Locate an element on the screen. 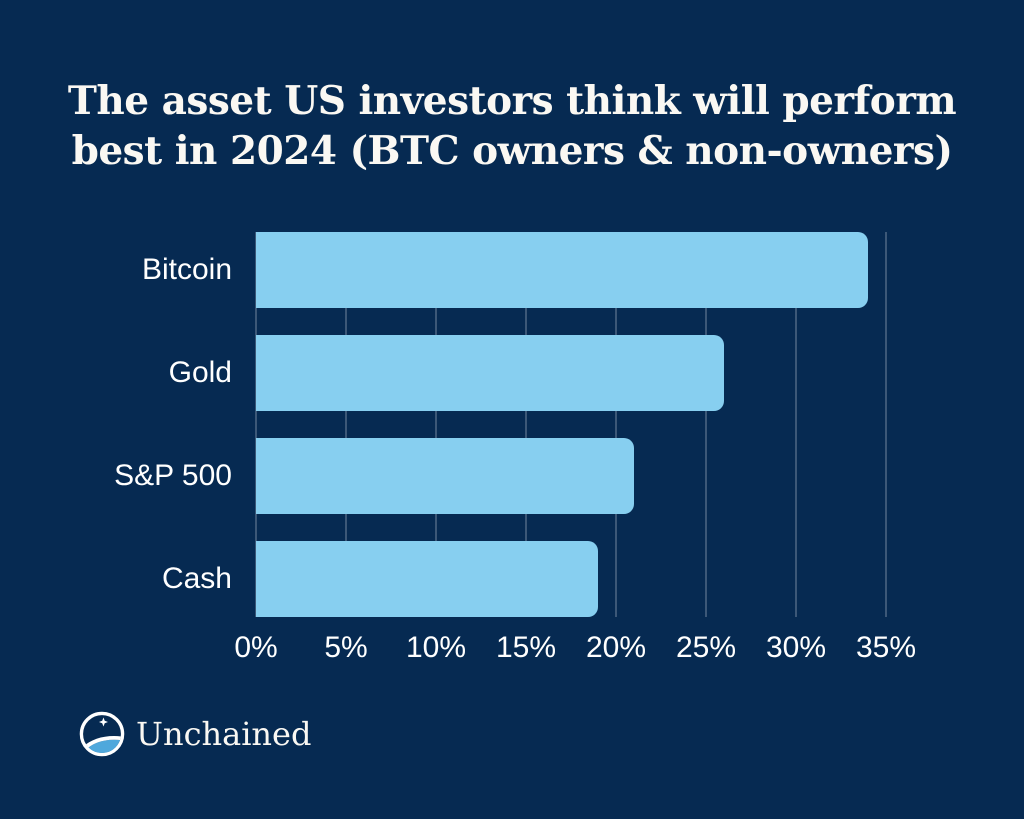 The width and height of the screenshot is (1024, 819). x-tick-label-5%: 5% is located at coordinates (346, 647).